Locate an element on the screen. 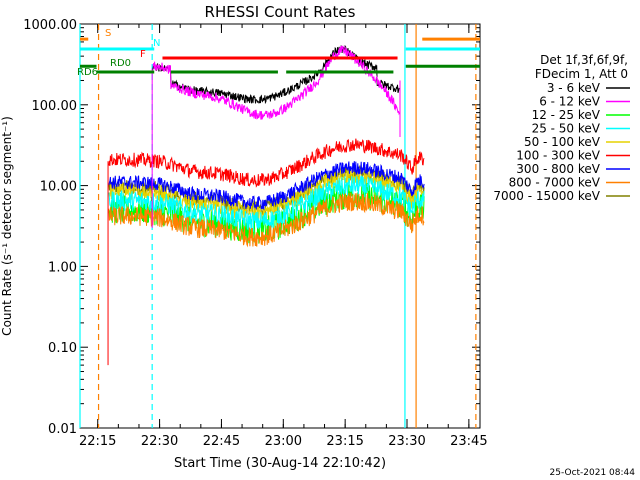 The height and width of the screenshot is (480, 640). legend-entry-label: 300 - 800 keV is located at coordinates (558, 169).